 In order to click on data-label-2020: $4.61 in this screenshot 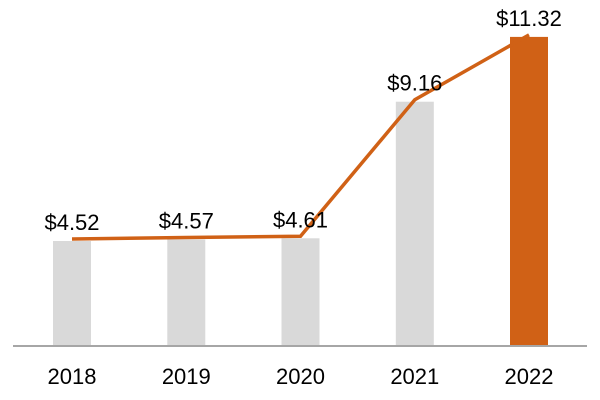, I will do `click(300, 219)`.